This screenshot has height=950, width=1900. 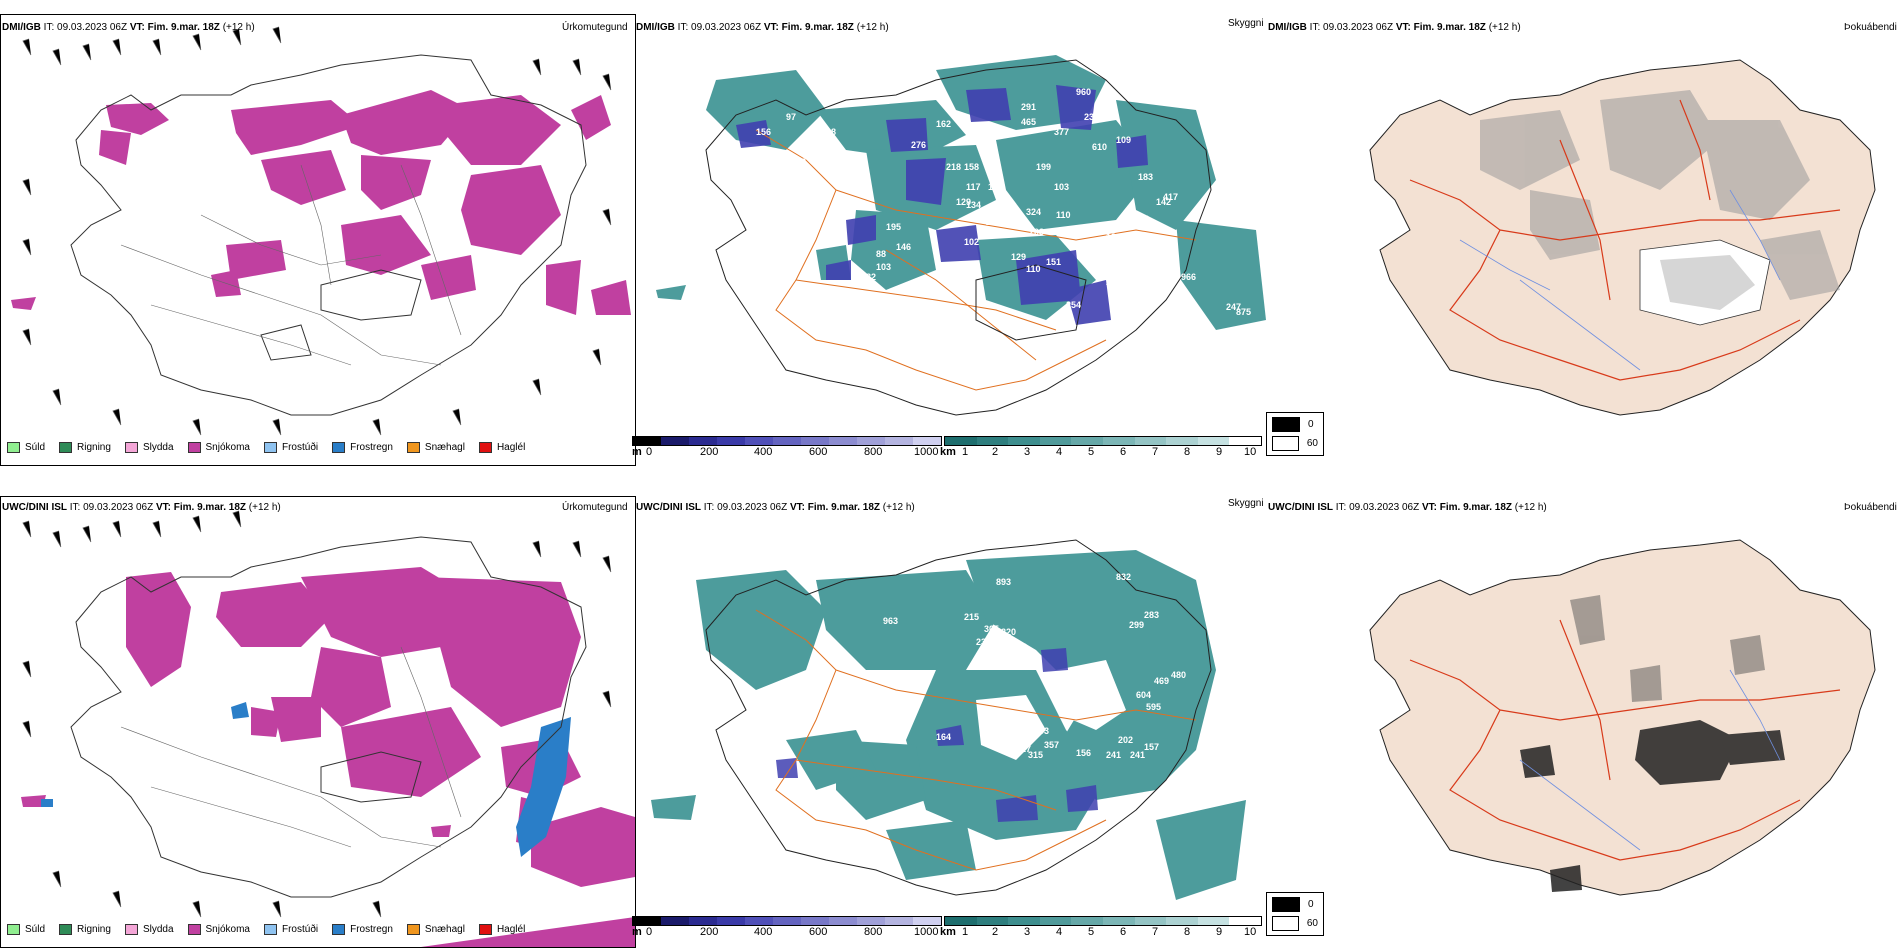 What do you see at coordinates (971, 242) in the screenshot?
I see `visibility-value-label: 102` at bounding box center [971, 242].